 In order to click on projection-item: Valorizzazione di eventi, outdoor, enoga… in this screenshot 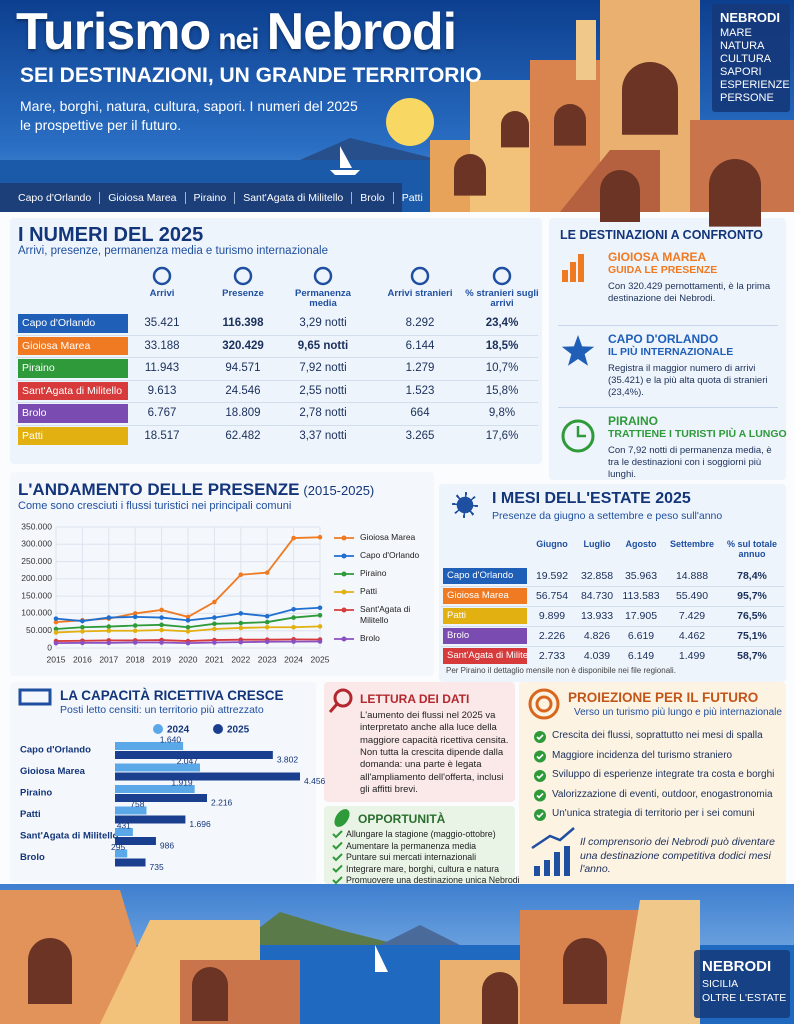, I will do `click(662, 794)`.